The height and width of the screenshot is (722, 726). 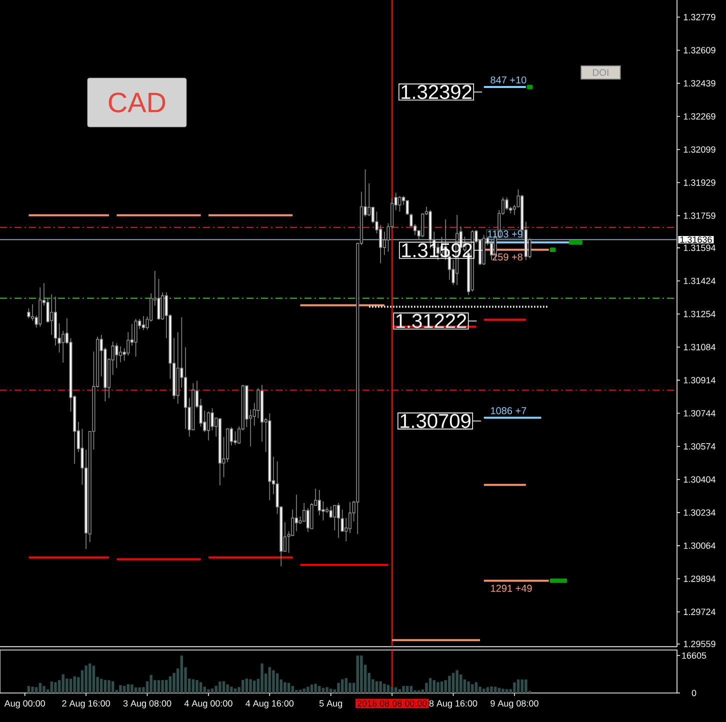 What do you see at coordinates (330, 704) in the screenshot?
I see `x-tick-label: 5 Aug` at bounding box center [330, 704].